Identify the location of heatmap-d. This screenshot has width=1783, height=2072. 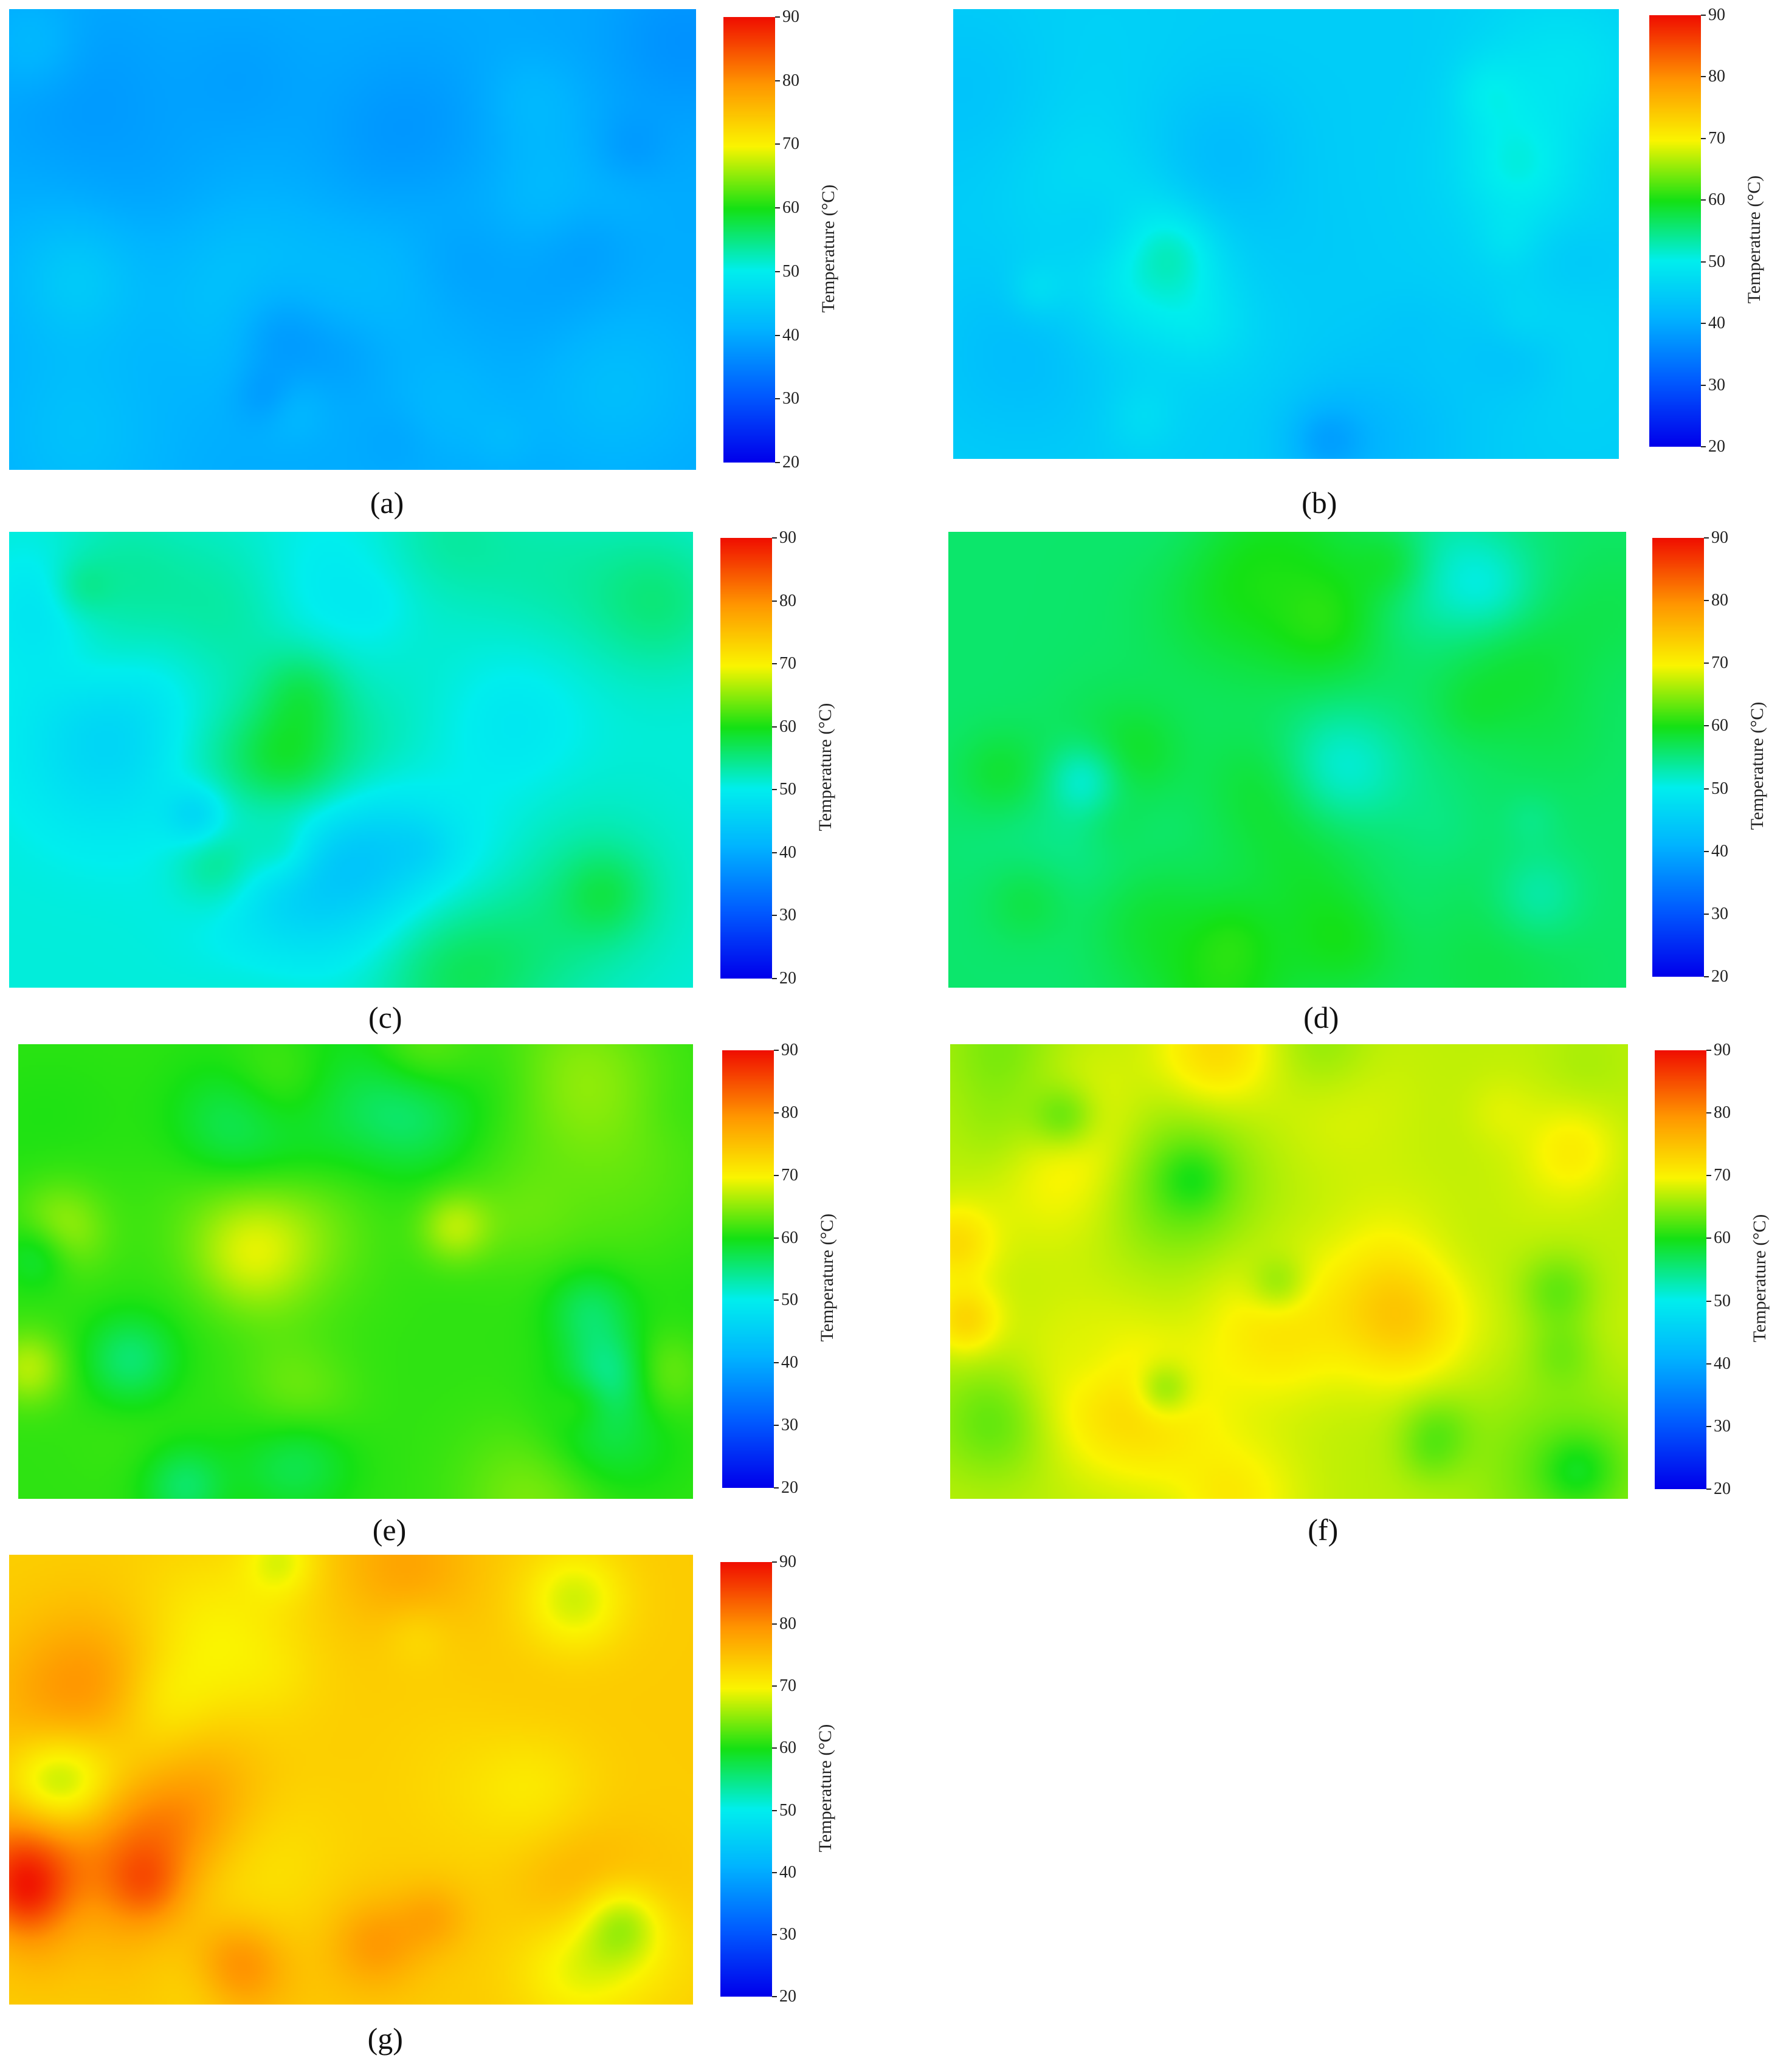
(1287, 760).